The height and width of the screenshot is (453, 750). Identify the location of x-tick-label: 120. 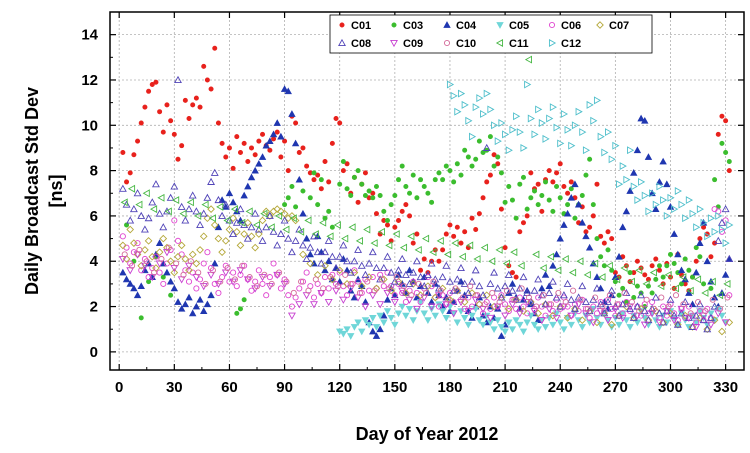
(339, 387).